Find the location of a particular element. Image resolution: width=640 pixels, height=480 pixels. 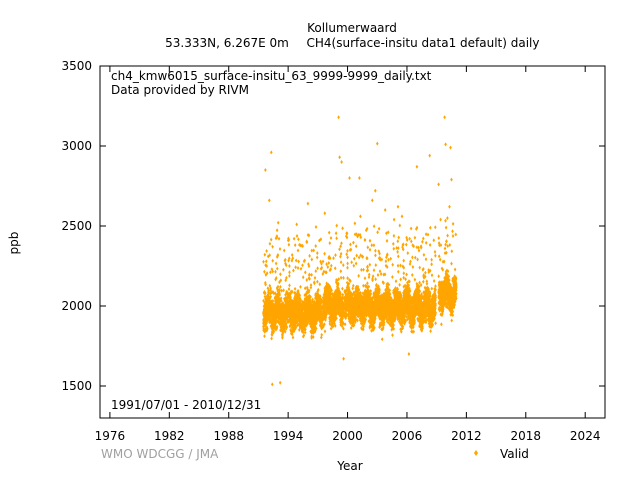

chart-subtitle-location: 53.333N, 6.267E 0m is located at coordinates (227, 43).